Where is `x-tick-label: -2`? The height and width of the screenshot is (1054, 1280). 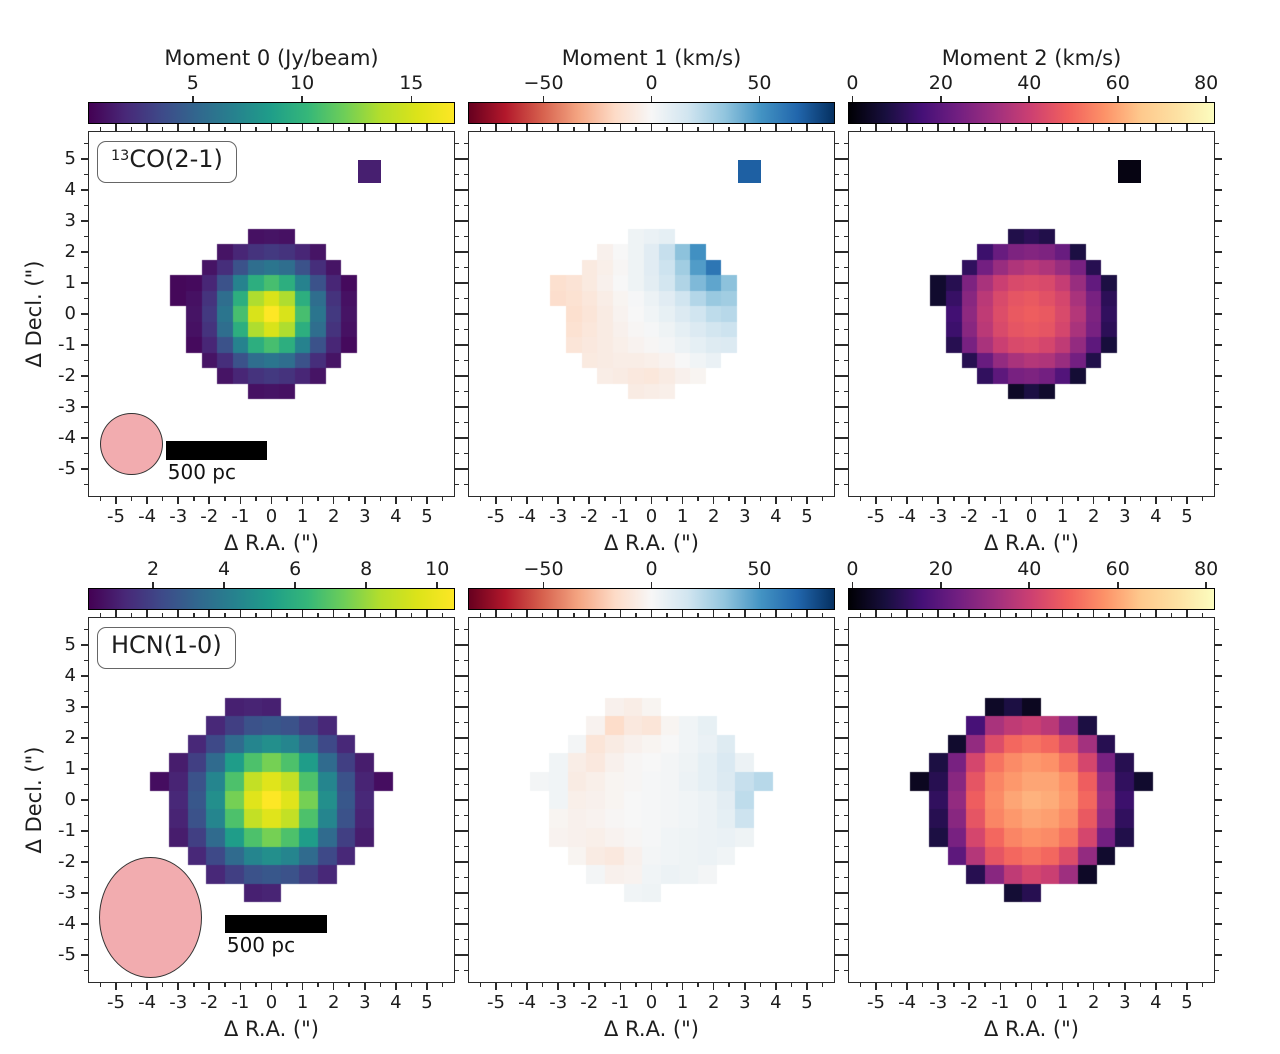 x-tick-label: -2 is located at coordinates (969, 1002).